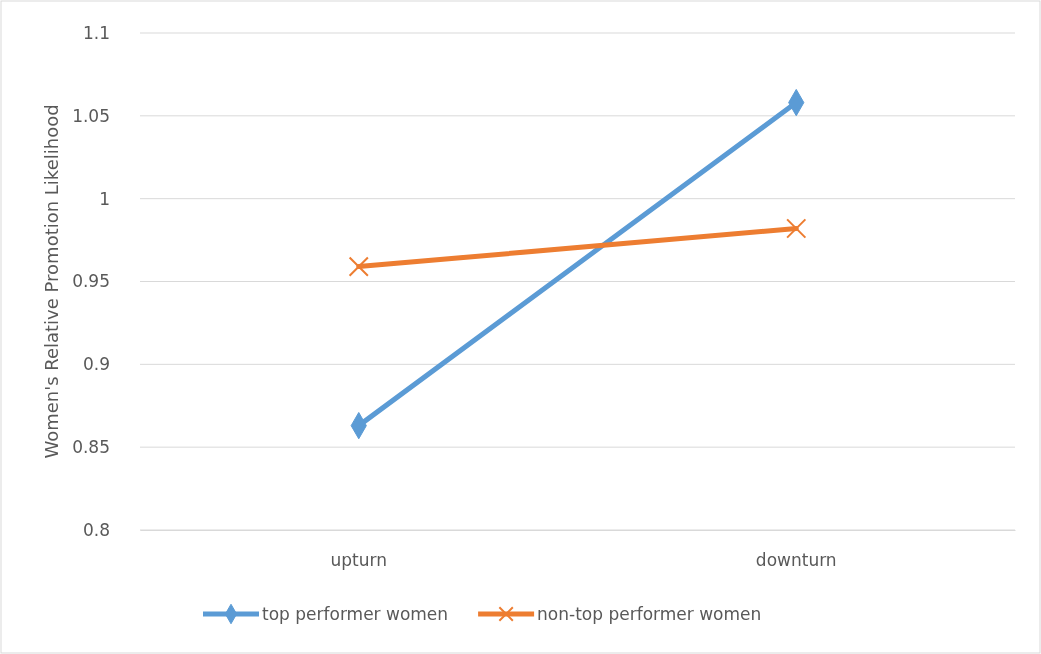  Describe the element at coordinates (51, 281) in the screenshot. I see `y-axis-title: Women's Relative Promotion Likelihood` at that location.